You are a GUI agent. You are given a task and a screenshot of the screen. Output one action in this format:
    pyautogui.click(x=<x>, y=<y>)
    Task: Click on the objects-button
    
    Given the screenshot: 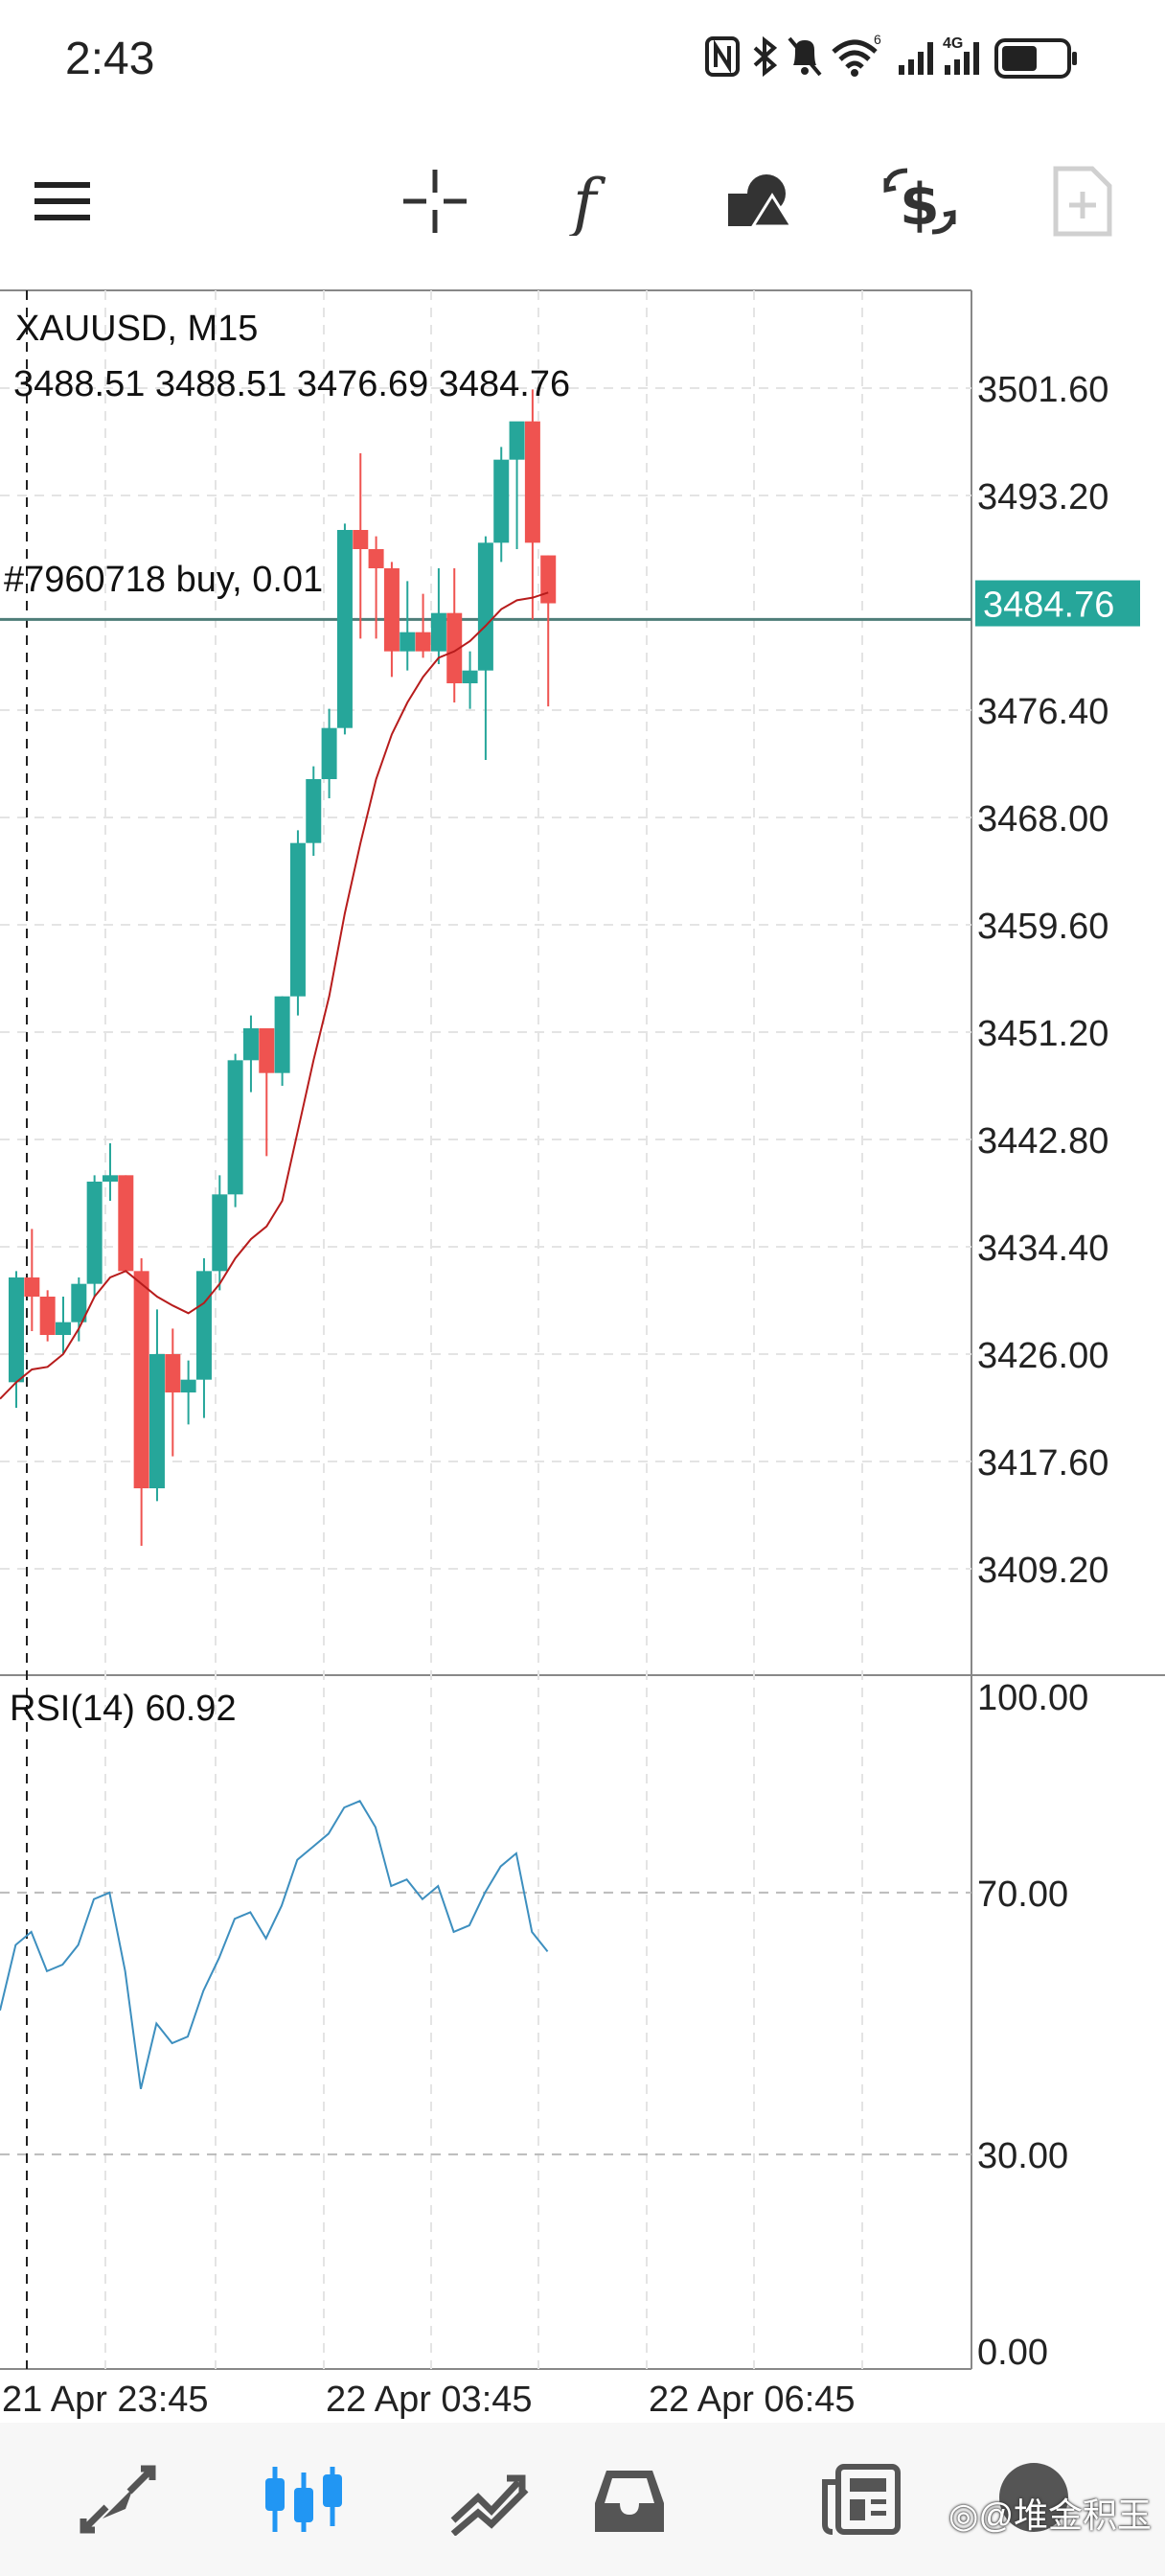 What is the action you would take?
    pyautogui.click(x=758, y=201)
    